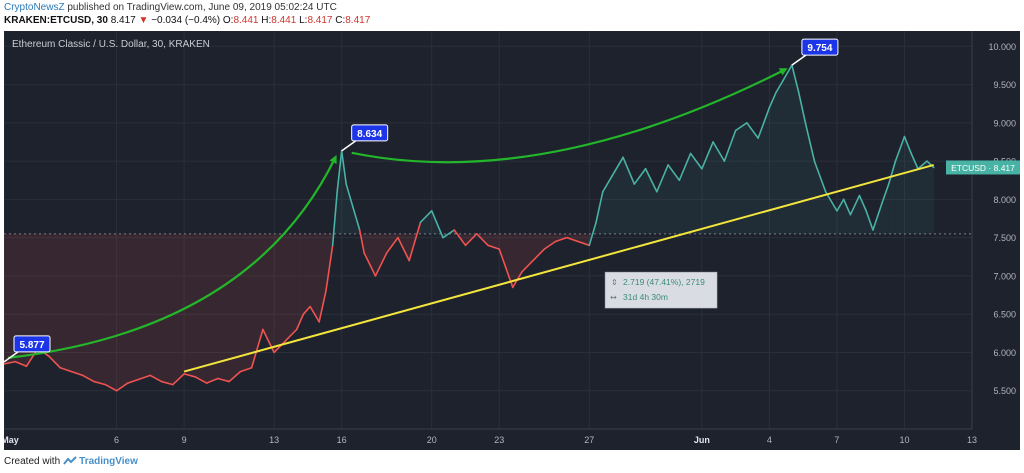 This screenshot has width=1024, height=473. I want to click on last-price-tag-bg, so click(983, 167).